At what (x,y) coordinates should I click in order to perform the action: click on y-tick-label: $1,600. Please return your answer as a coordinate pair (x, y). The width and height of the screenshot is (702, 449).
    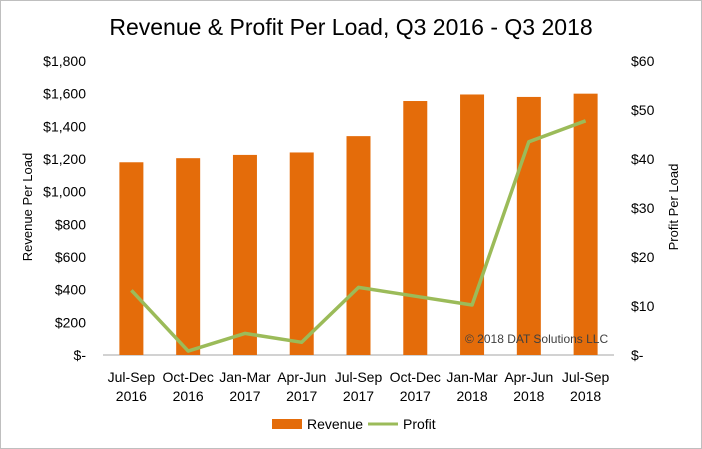
    Looking at the image, I should click on (64, 94).